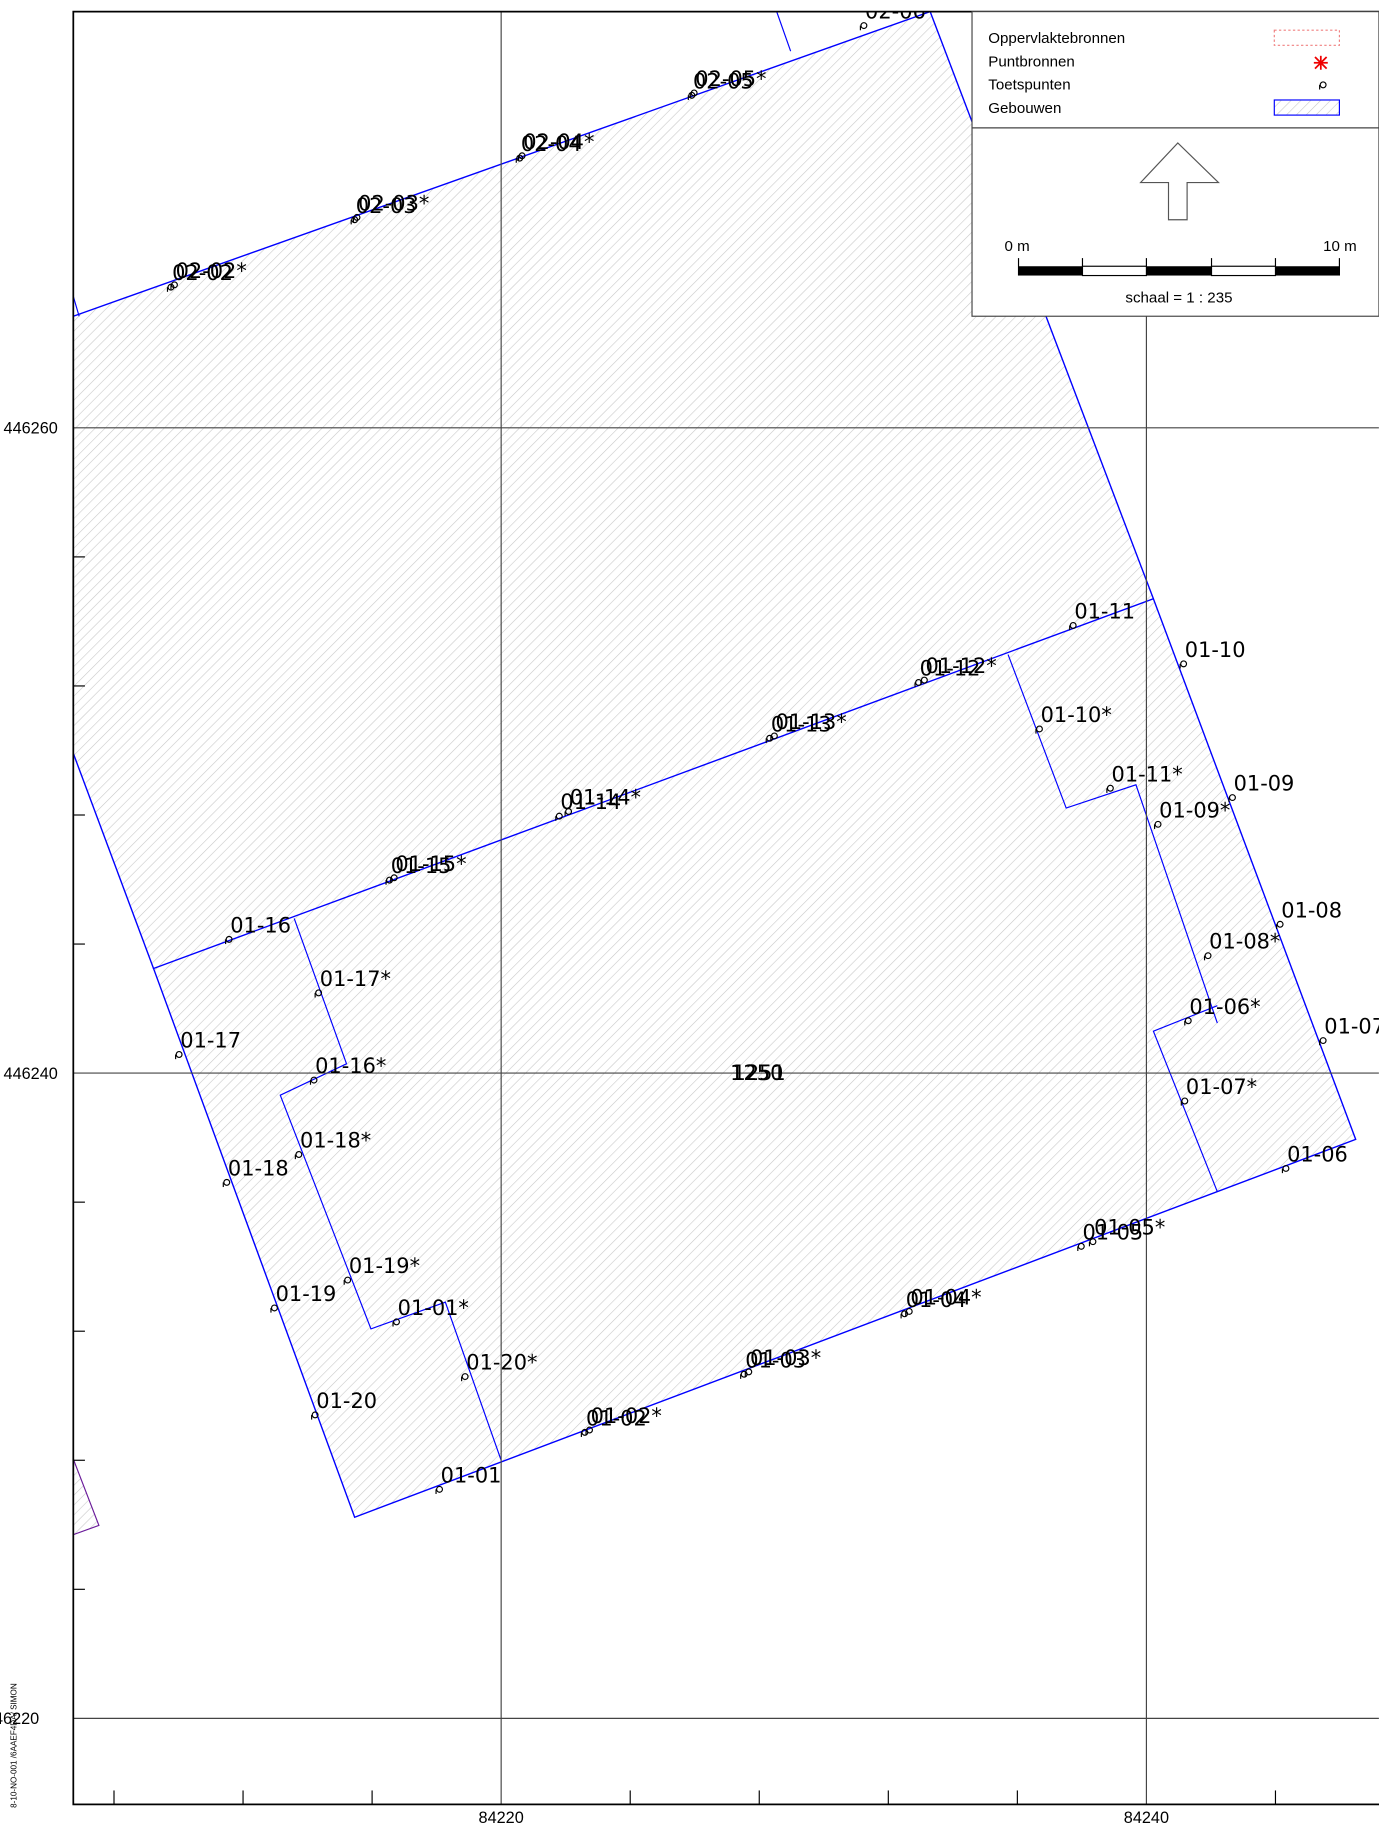  What do you see at coordinates (1178, 297) in the screenshot?
I see `scale-text: schaal = 1 : 235` at bounding box center [1178, 297].